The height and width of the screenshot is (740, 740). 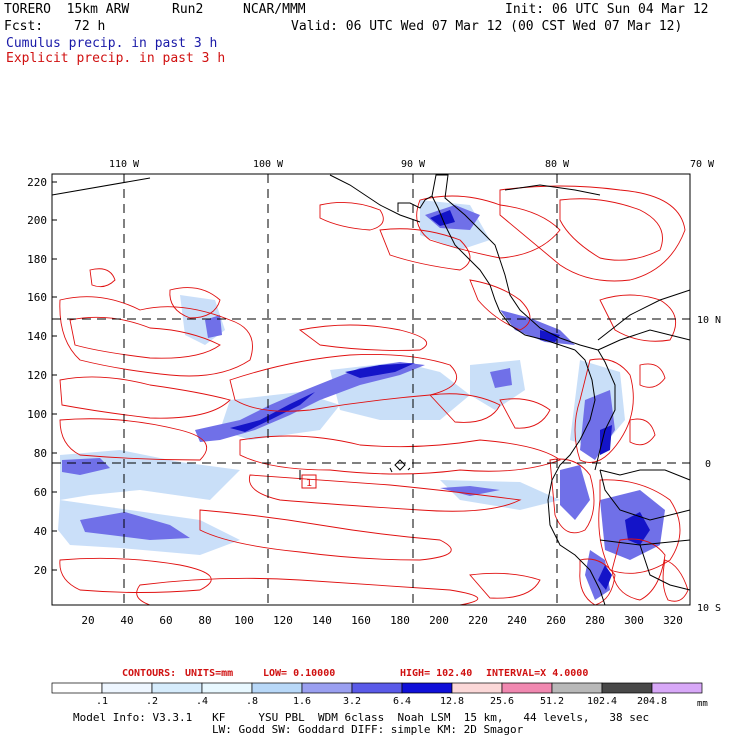 I want to click on x-tick: 220, so click(x=478, y=620).